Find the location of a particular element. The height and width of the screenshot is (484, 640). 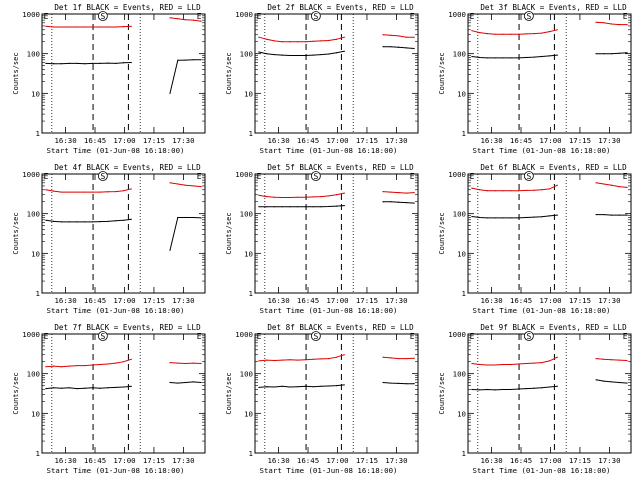

series-events-line is located at coordinates (123, 76).